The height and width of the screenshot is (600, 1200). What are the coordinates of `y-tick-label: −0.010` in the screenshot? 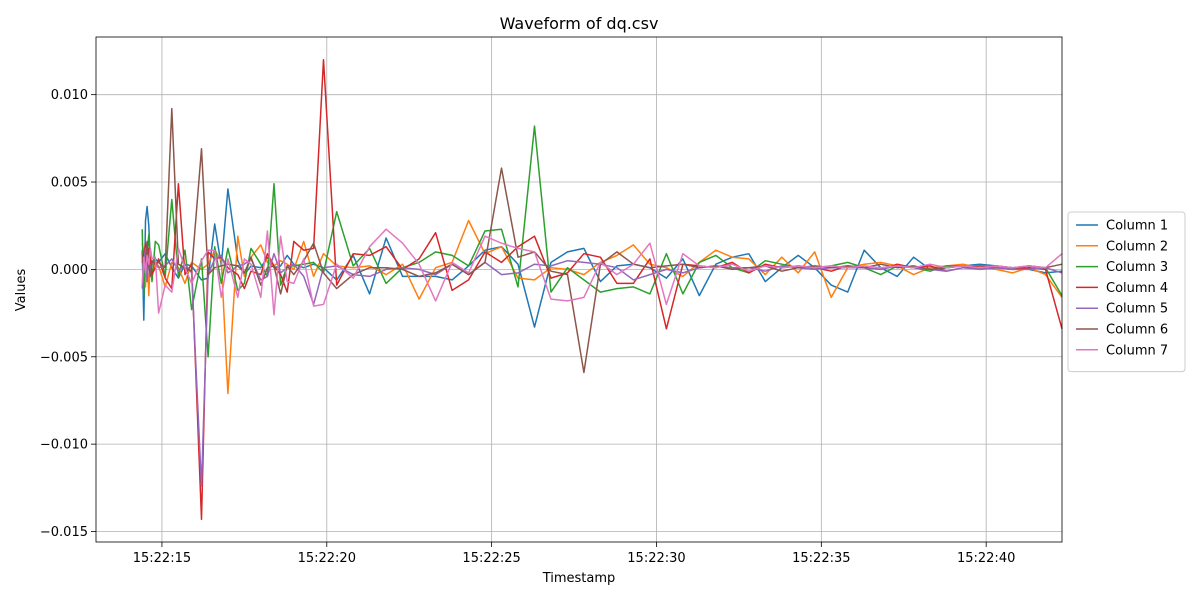 It's located at (64, 445).